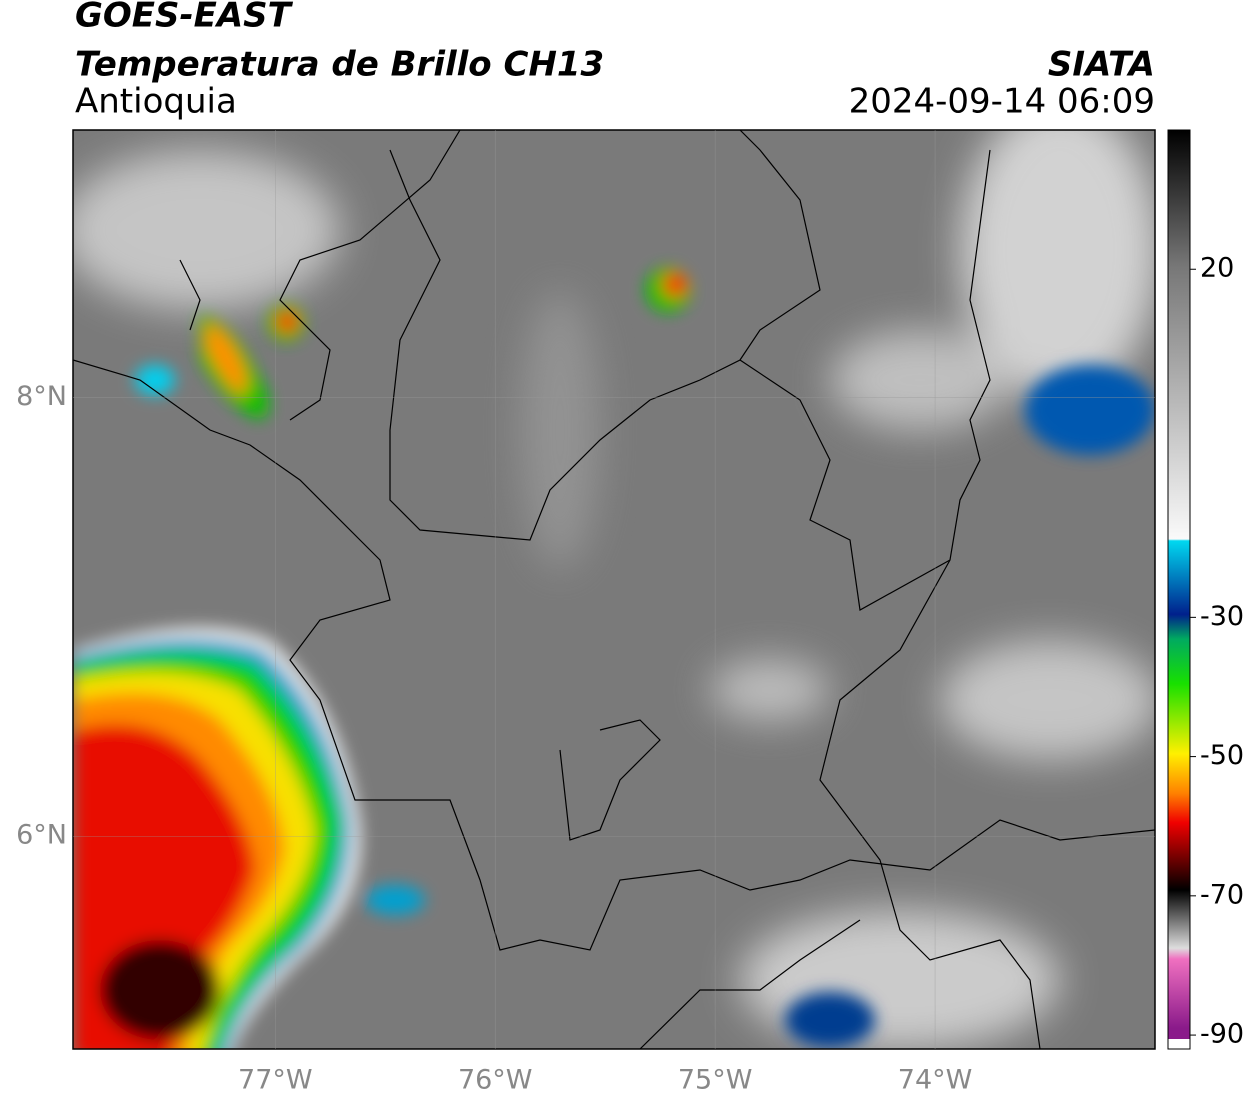  What do you see at coordinates (275, 1080) in the screenshot?
I see `x-tick-label: 77°W` at bounding box center [275, 1080].